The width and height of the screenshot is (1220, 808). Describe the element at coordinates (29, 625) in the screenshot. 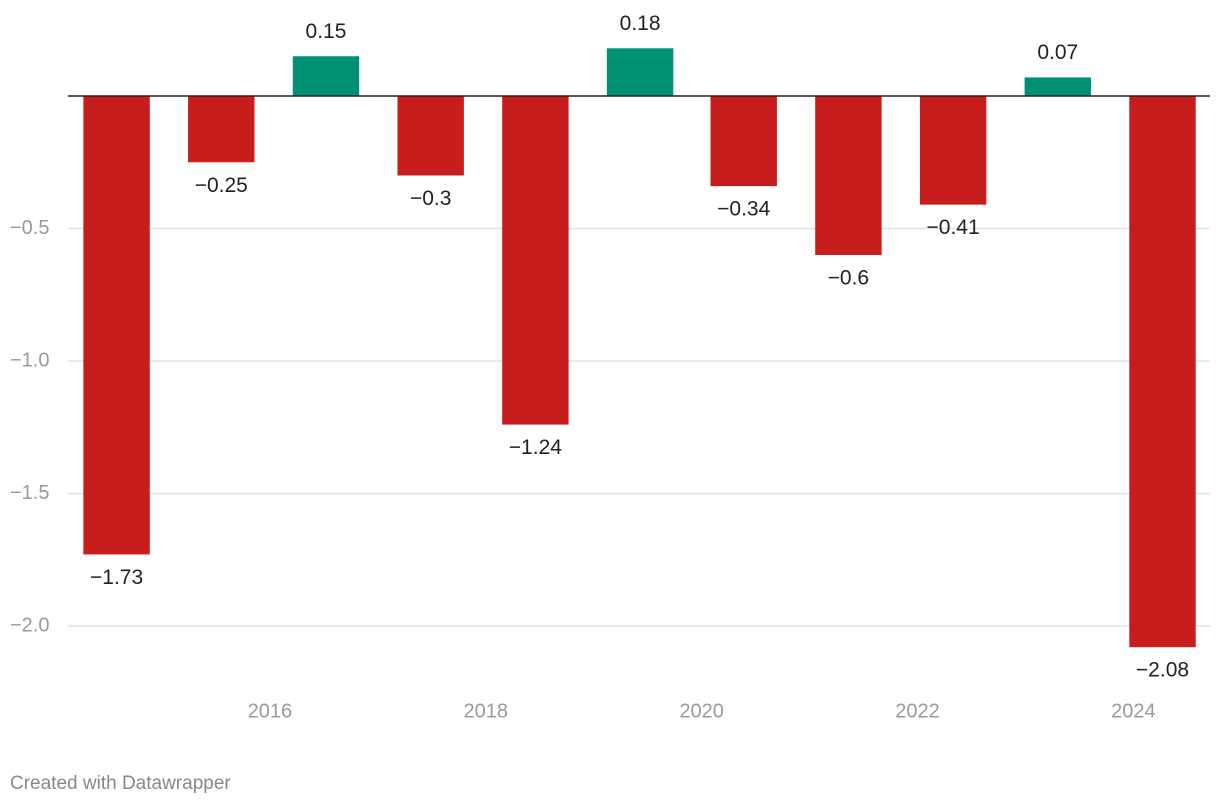

I see `y-tick-label: −2.0` at that location.